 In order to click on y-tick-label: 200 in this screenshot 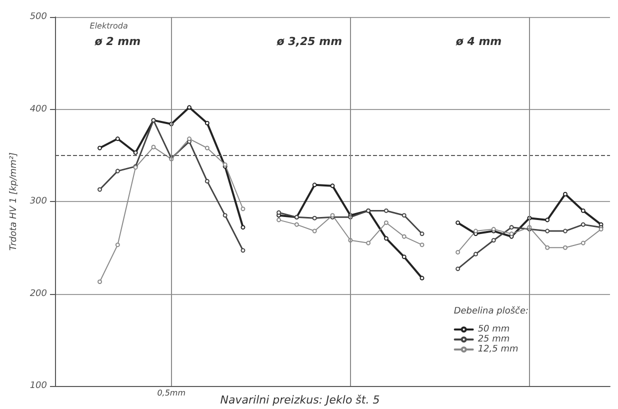, I will do `click(39, 293)`.